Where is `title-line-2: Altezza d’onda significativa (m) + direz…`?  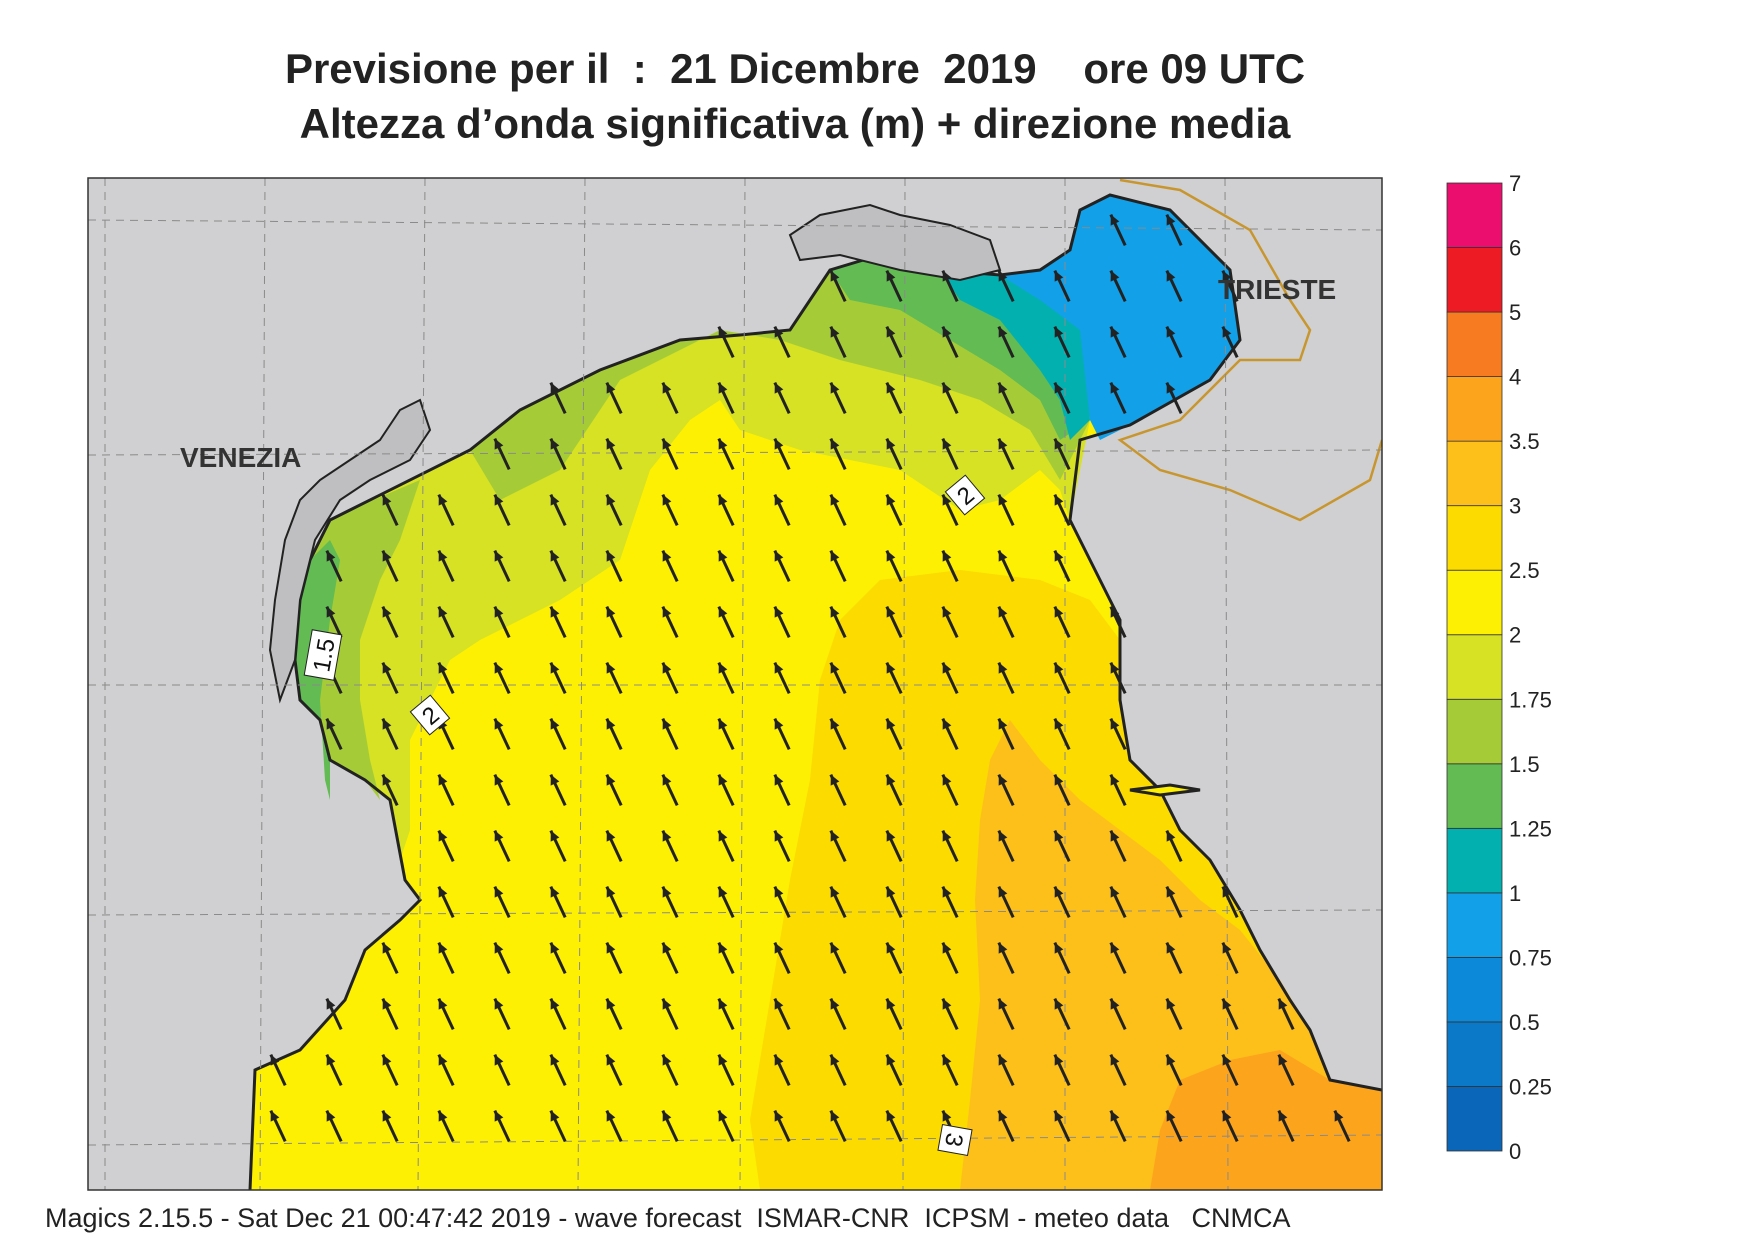
title-line-2: Altezza d’onda significativa (m) + direz… is located at coordinates (795, 123).